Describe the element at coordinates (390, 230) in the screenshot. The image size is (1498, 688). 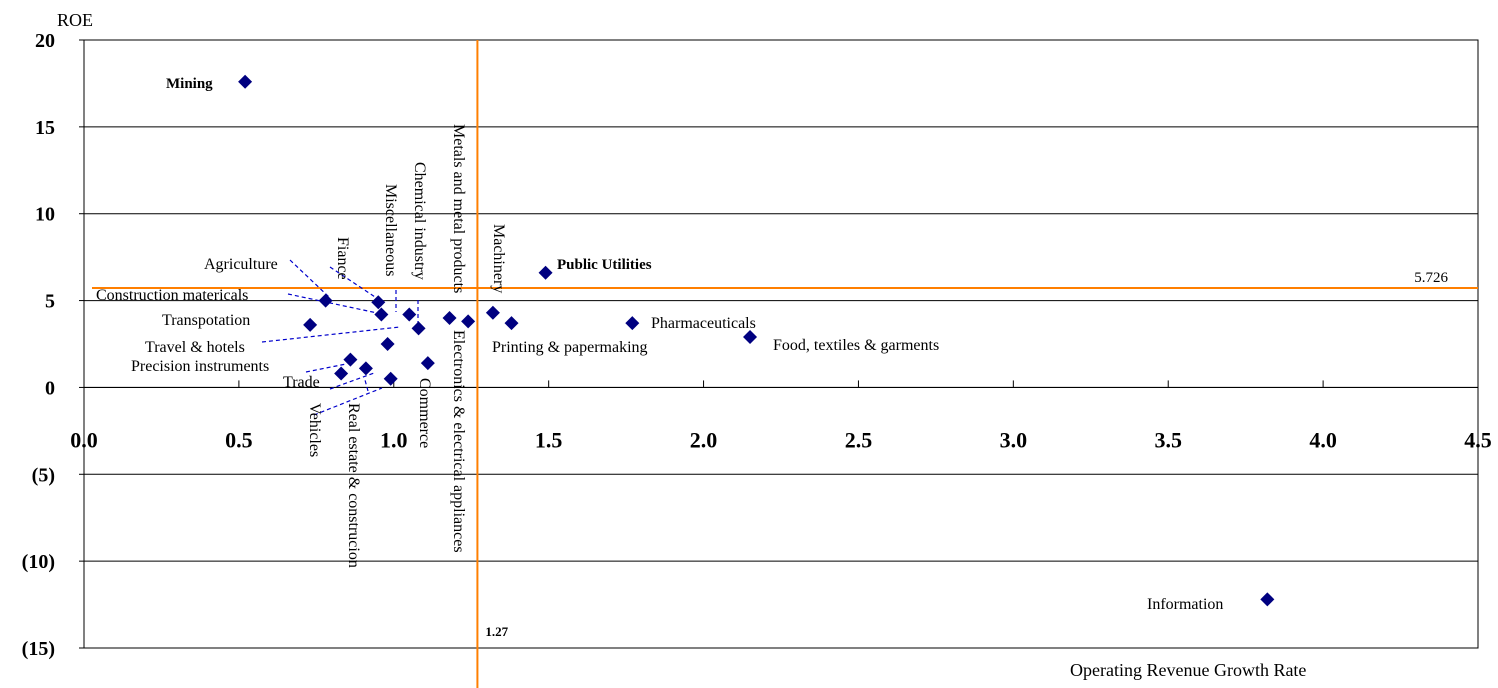
I see `point-label: Miscellaneous` at that location.